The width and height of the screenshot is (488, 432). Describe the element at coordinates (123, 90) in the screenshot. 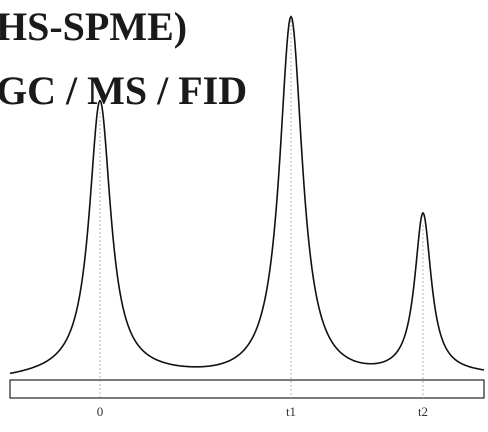

I see `chart-title-line-2: GC / MS / FID` at that location.